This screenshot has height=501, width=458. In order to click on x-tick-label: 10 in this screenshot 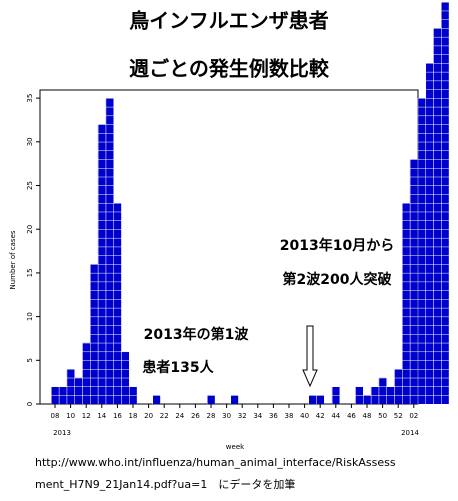, I will do `click(70, 416)`.